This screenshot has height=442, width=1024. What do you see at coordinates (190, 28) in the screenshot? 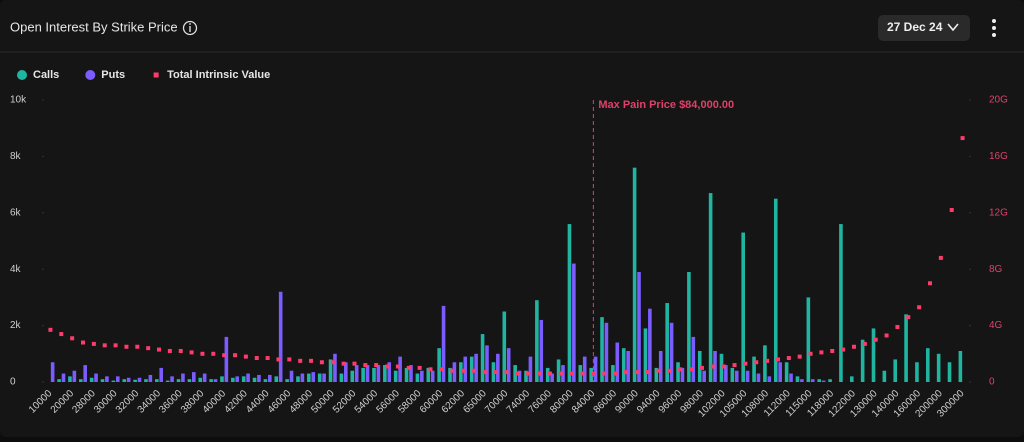
I see `info-icon` at bounding box center [190, 28].